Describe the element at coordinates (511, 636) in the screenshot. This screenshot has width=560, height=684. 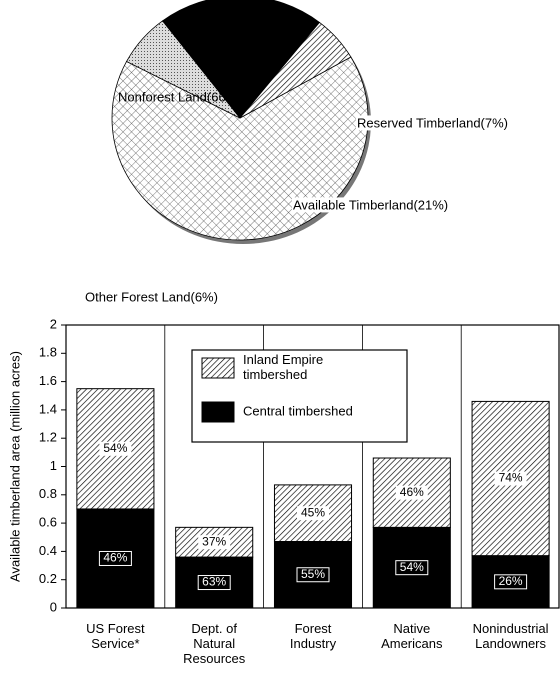
I see `x-tick-label: Nonindustrial Landowners` at that location.